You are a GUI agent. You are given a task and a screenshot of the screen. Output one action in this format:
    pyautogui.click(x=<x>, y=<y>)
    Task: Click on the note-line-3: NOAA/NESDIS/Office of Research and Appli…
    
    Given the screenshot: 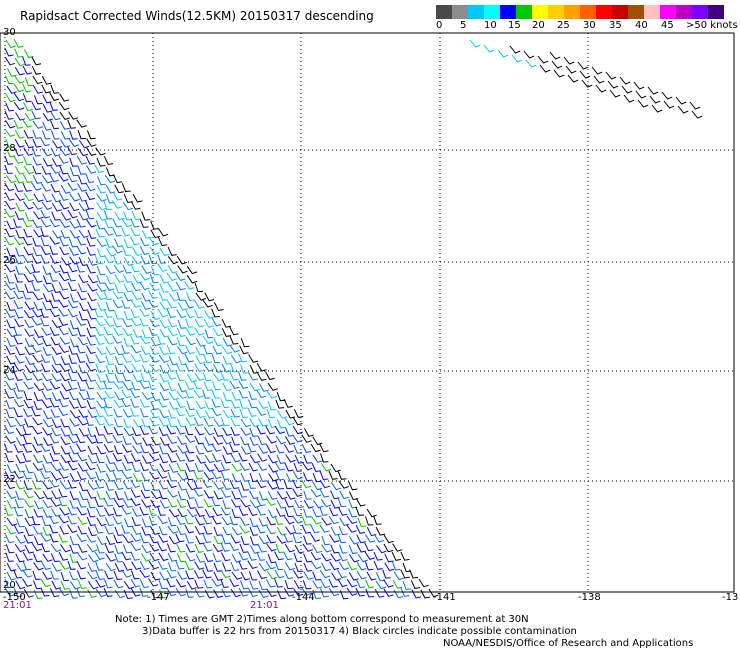 What is the action you would take?
    pyautogui.click(x=568, y=643)
    